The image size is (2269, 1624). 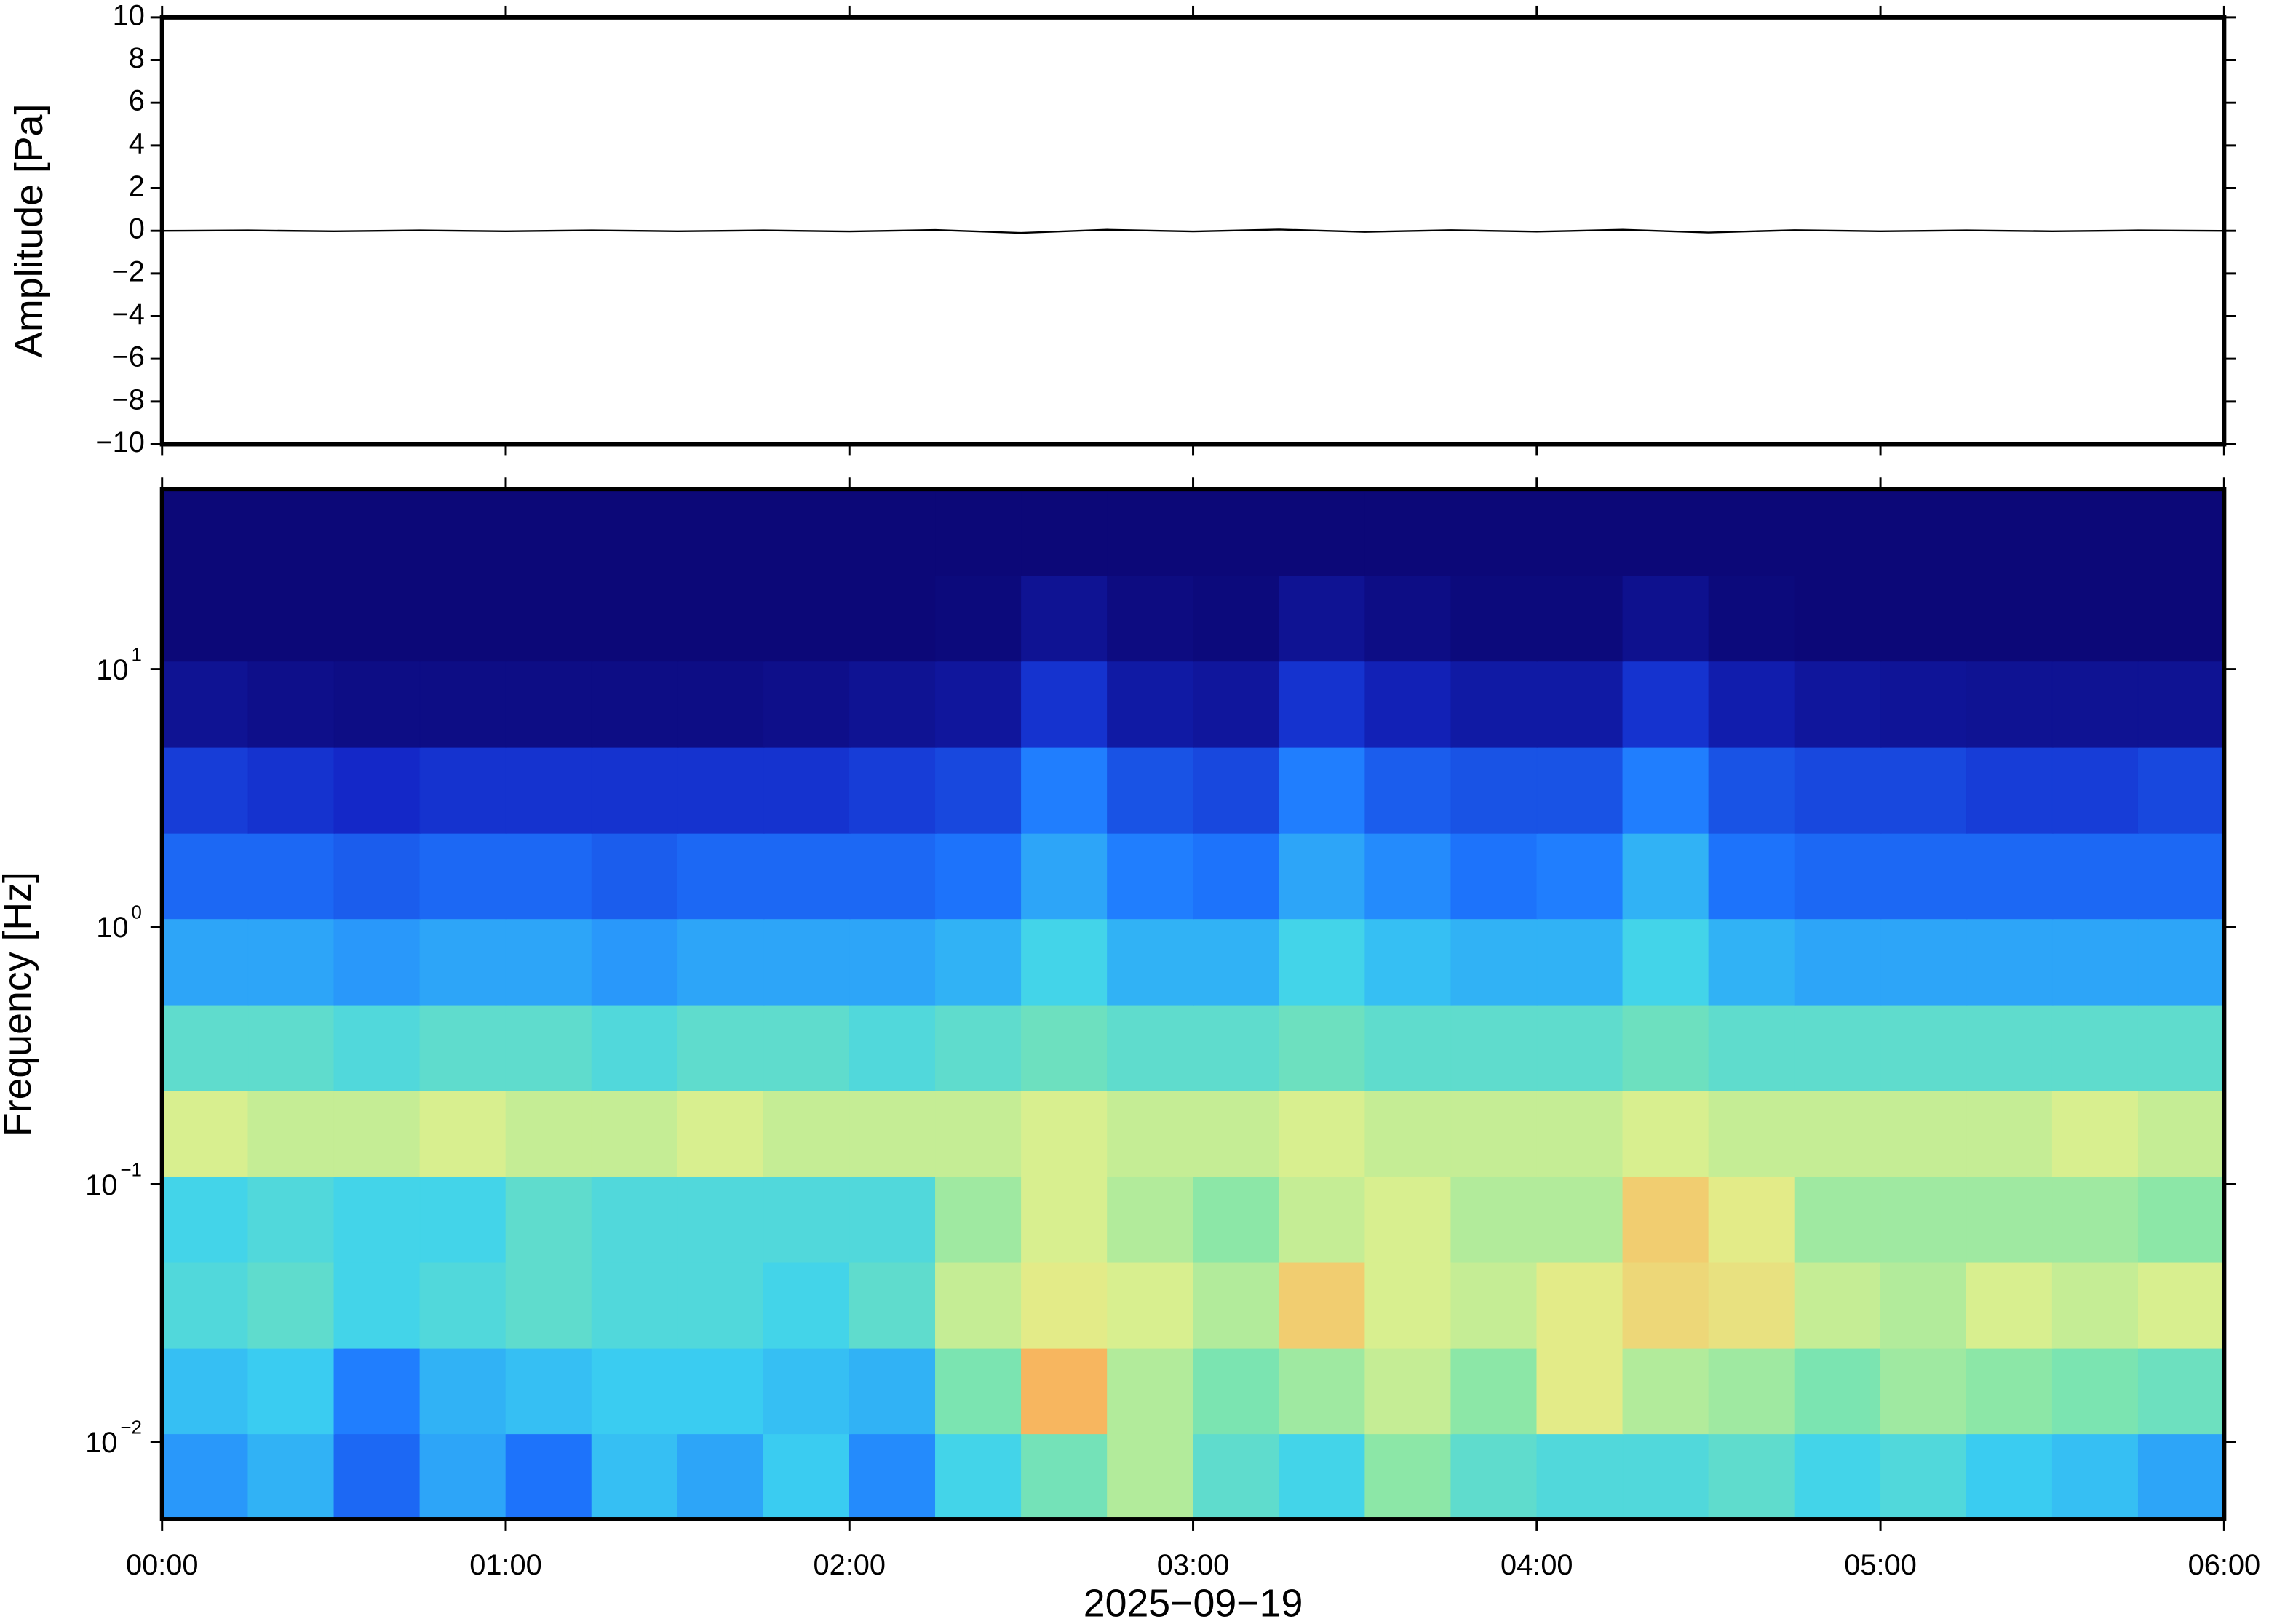 I want to click on y-tick-label: 6, so click(x=137, y=101).